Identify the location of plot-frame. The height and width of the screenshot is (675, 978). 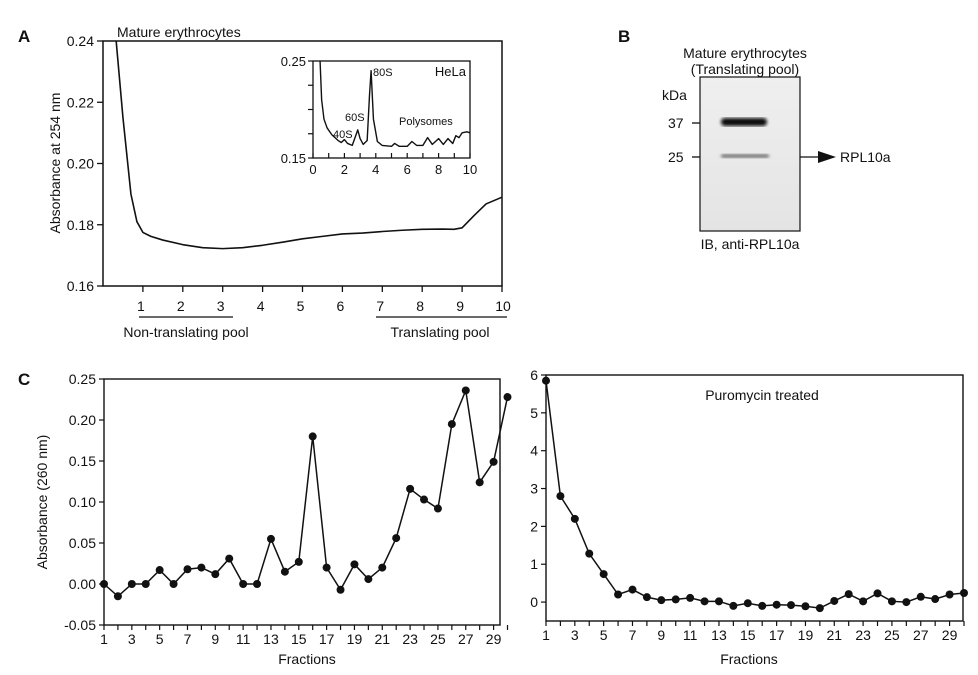
(302, 502).